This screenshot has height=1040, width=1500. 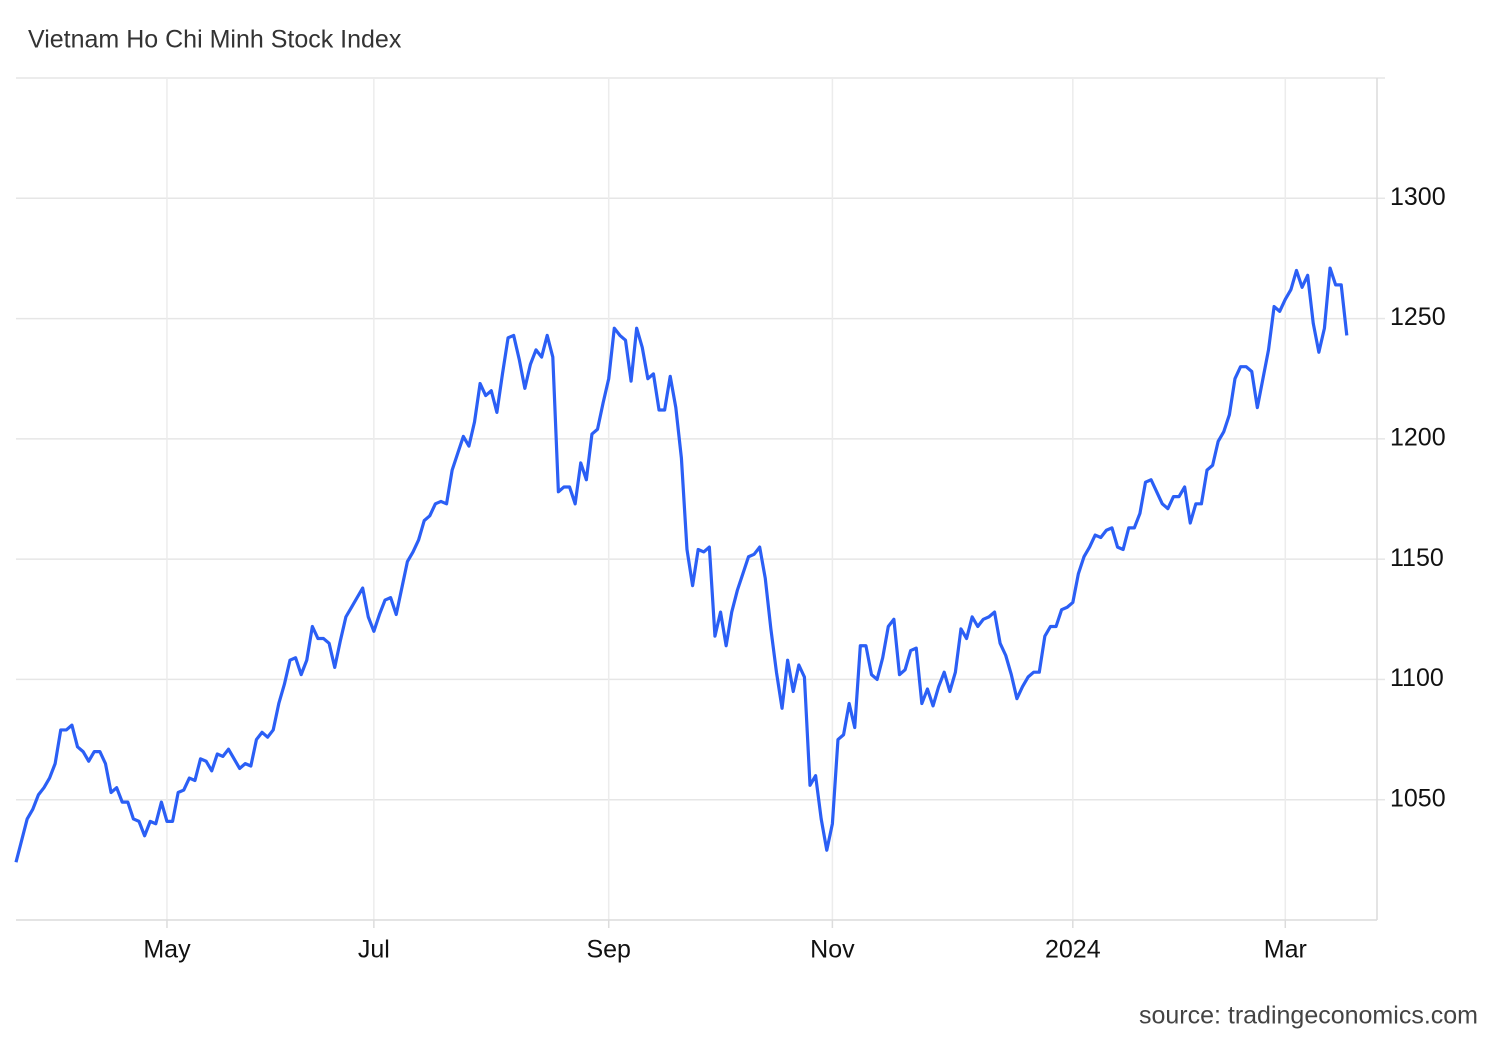 I want to click on x-tick-label: May, so click(x=167, y=950).